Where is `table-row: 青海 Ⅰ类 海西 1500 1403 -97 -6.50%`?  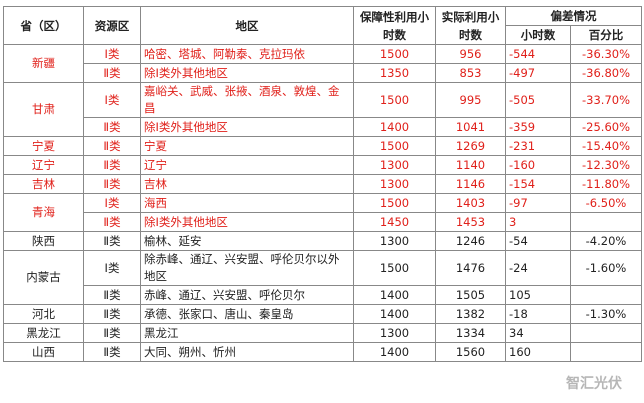 table-row: 青海 Ⅰ类 海西 1500 1403 -97 -6.50% is located at coordinates (322, 212).